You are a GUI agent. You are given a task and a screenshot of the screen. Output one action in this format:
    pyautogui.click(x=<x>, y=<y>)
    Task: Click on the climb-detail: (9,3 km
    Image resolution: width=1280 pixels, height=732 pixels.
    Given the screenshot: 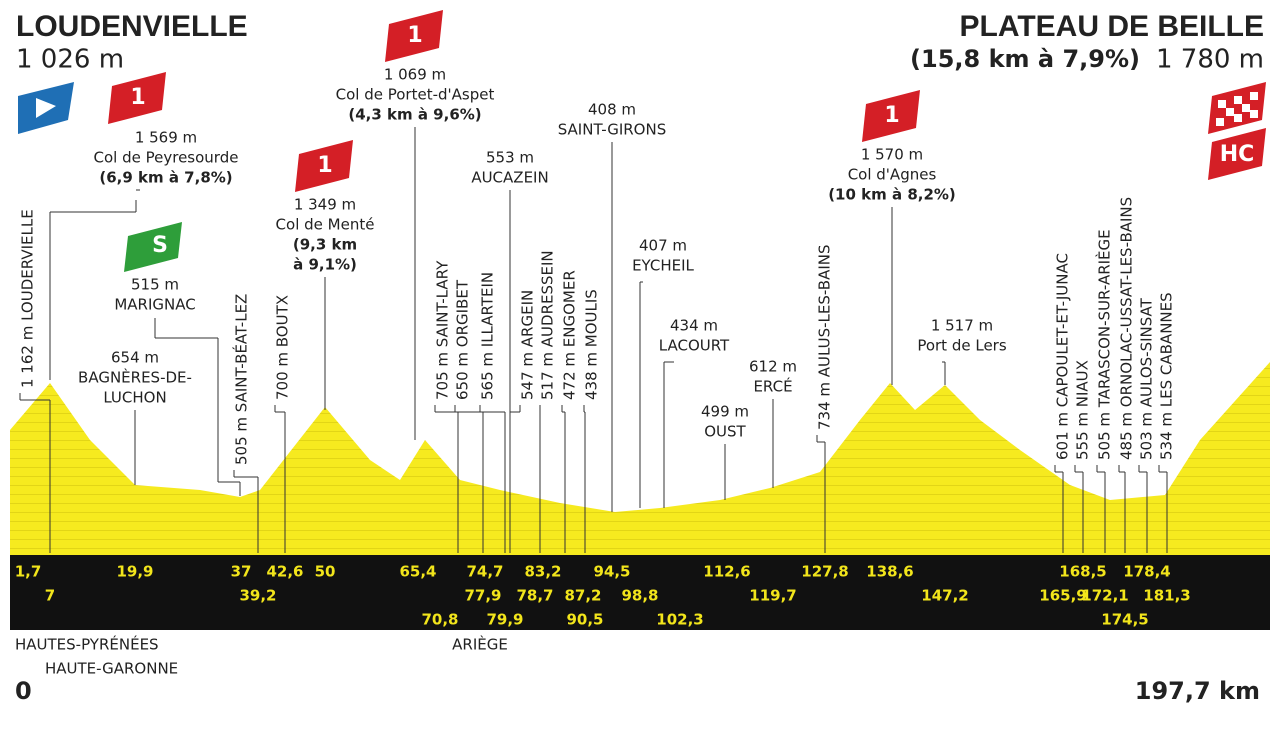 What is the action you would take?
    pyautogui.click(x=325, y=245)
    